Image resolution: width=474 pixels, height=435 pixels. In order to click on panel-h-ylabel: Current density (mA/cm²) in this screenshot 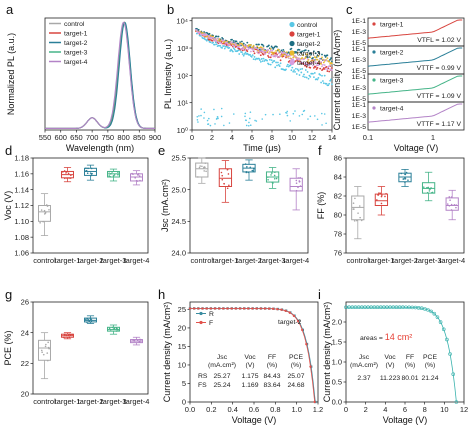, I will do `click(167, 352)`.